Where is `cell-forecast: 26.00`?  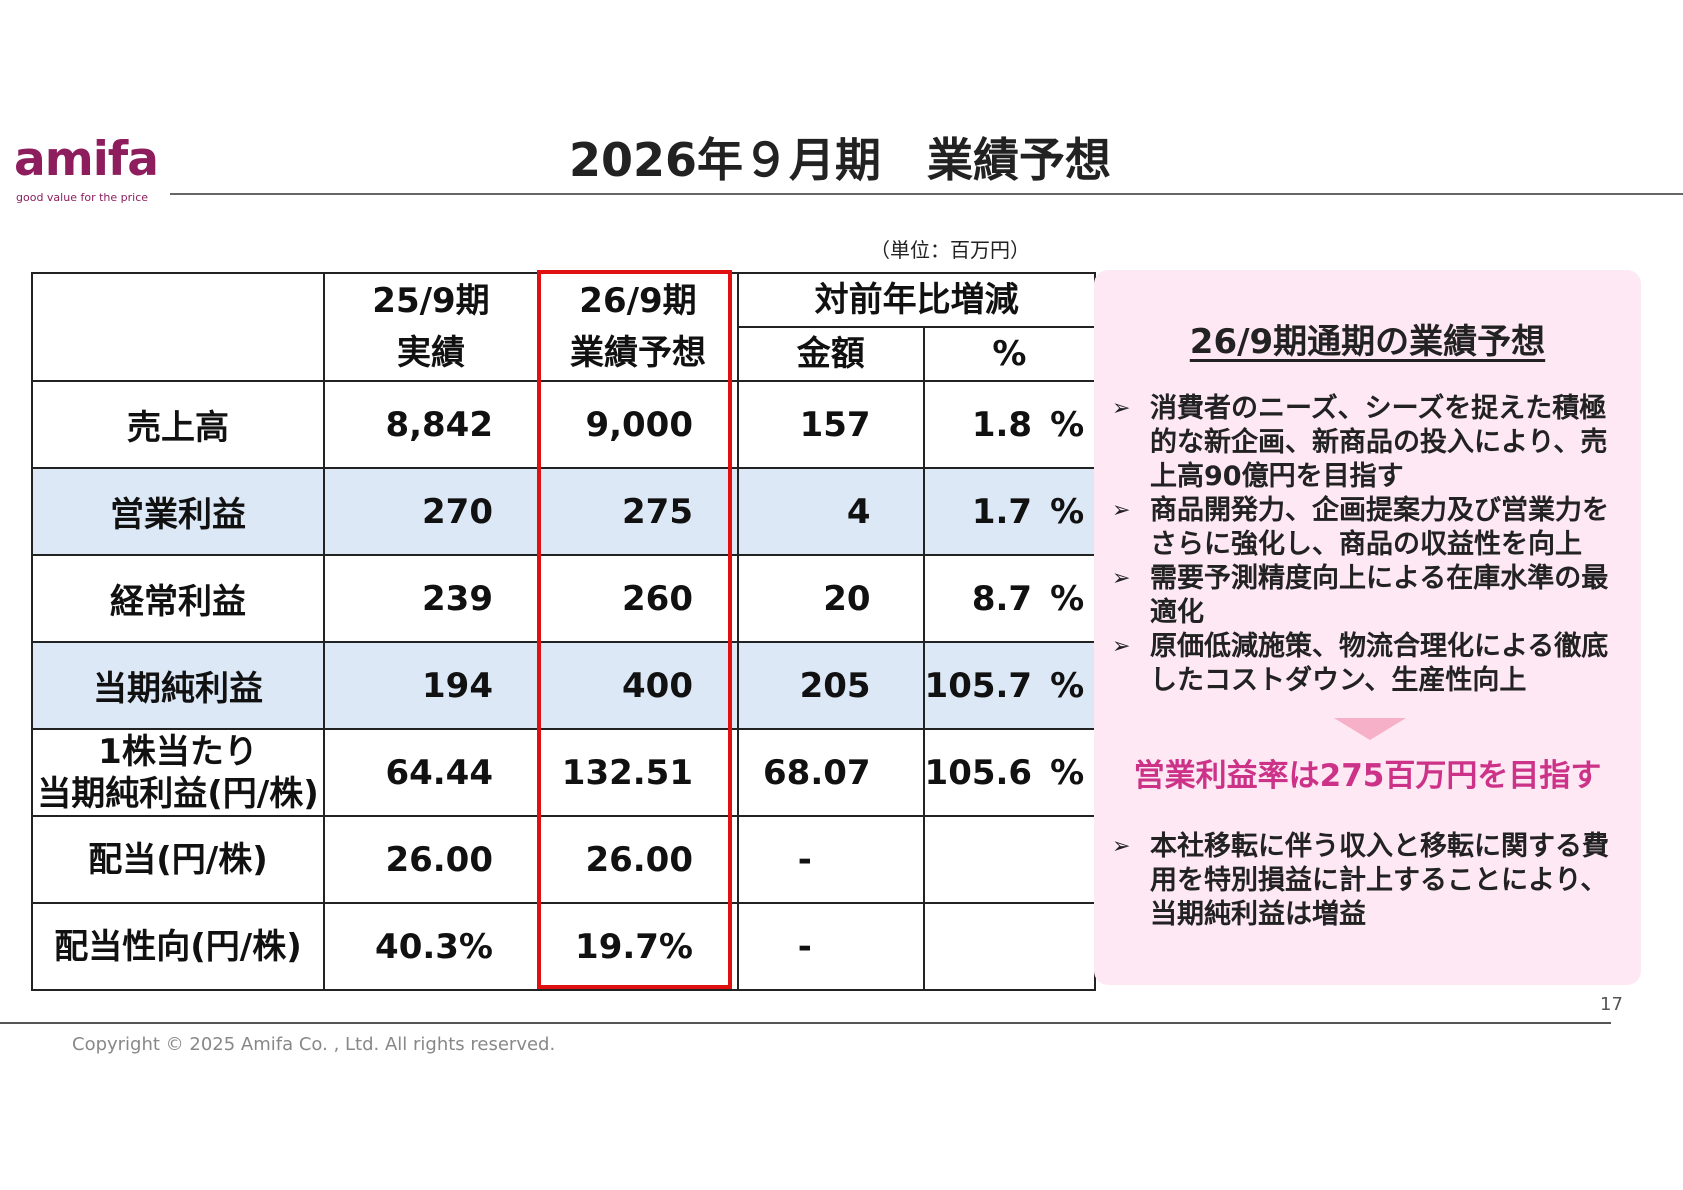
cell-forecast: 26.00 is located at coordinates (638, 859).